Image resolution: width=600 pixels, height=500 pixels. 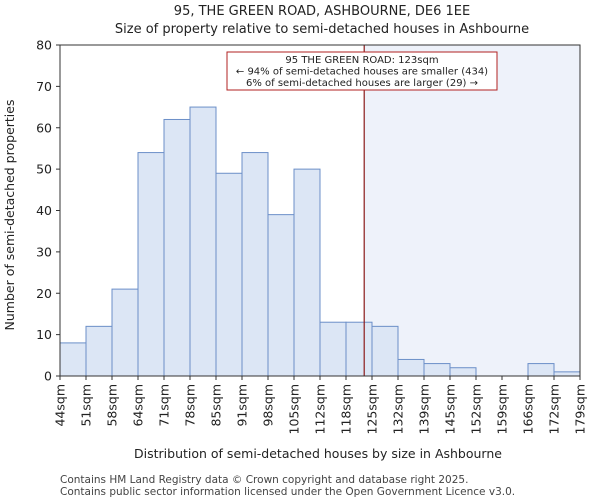 What do you see at coordinates (361, 60) in the screenshot?
I see `annotation-line-1: 95 THE GREEN ROAD: 123sqm` at bounding box center [361, 60].